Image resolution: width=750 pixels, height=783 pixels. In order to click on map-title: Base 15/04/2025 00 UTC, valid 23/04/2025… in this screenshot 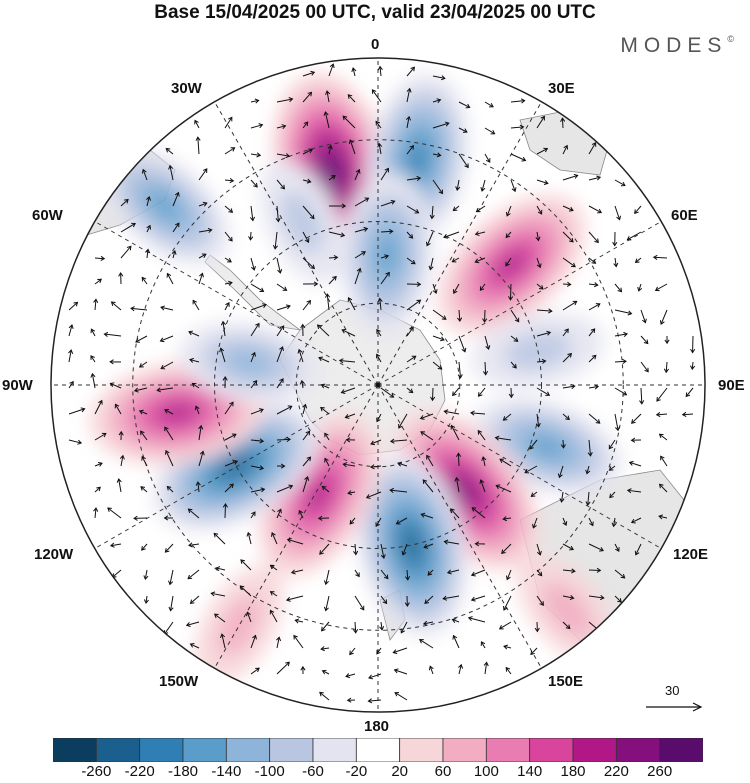, I will do `click(375, 12)`.